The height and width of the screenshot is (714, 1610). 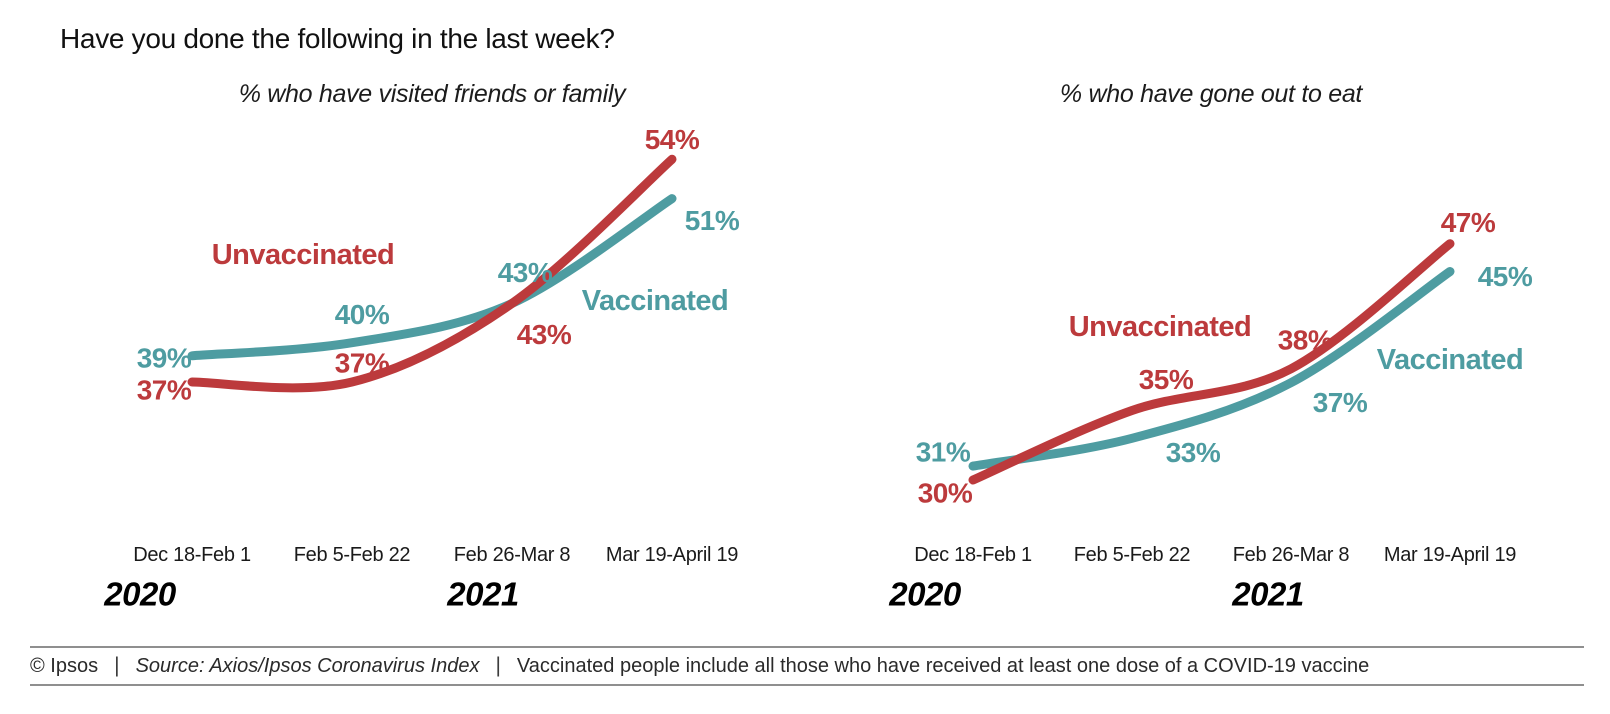 I want to click on unvaccinated-value-label: 47%, so click(x=1468, y=222).